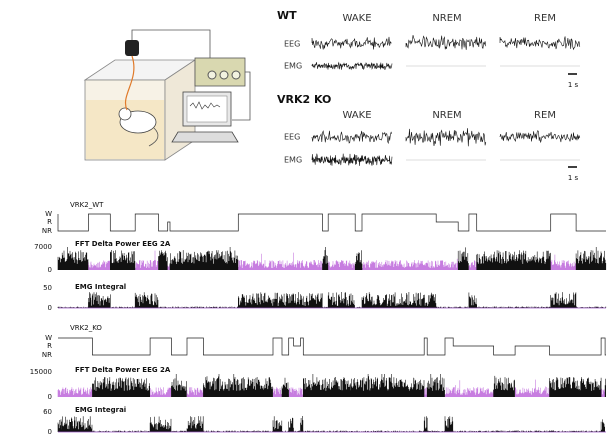 The height and width of the screenshot is (443, 612). Describe the element at coordinates (41, 372) in the screenshot. I see `axis-label: 15000` at that location.